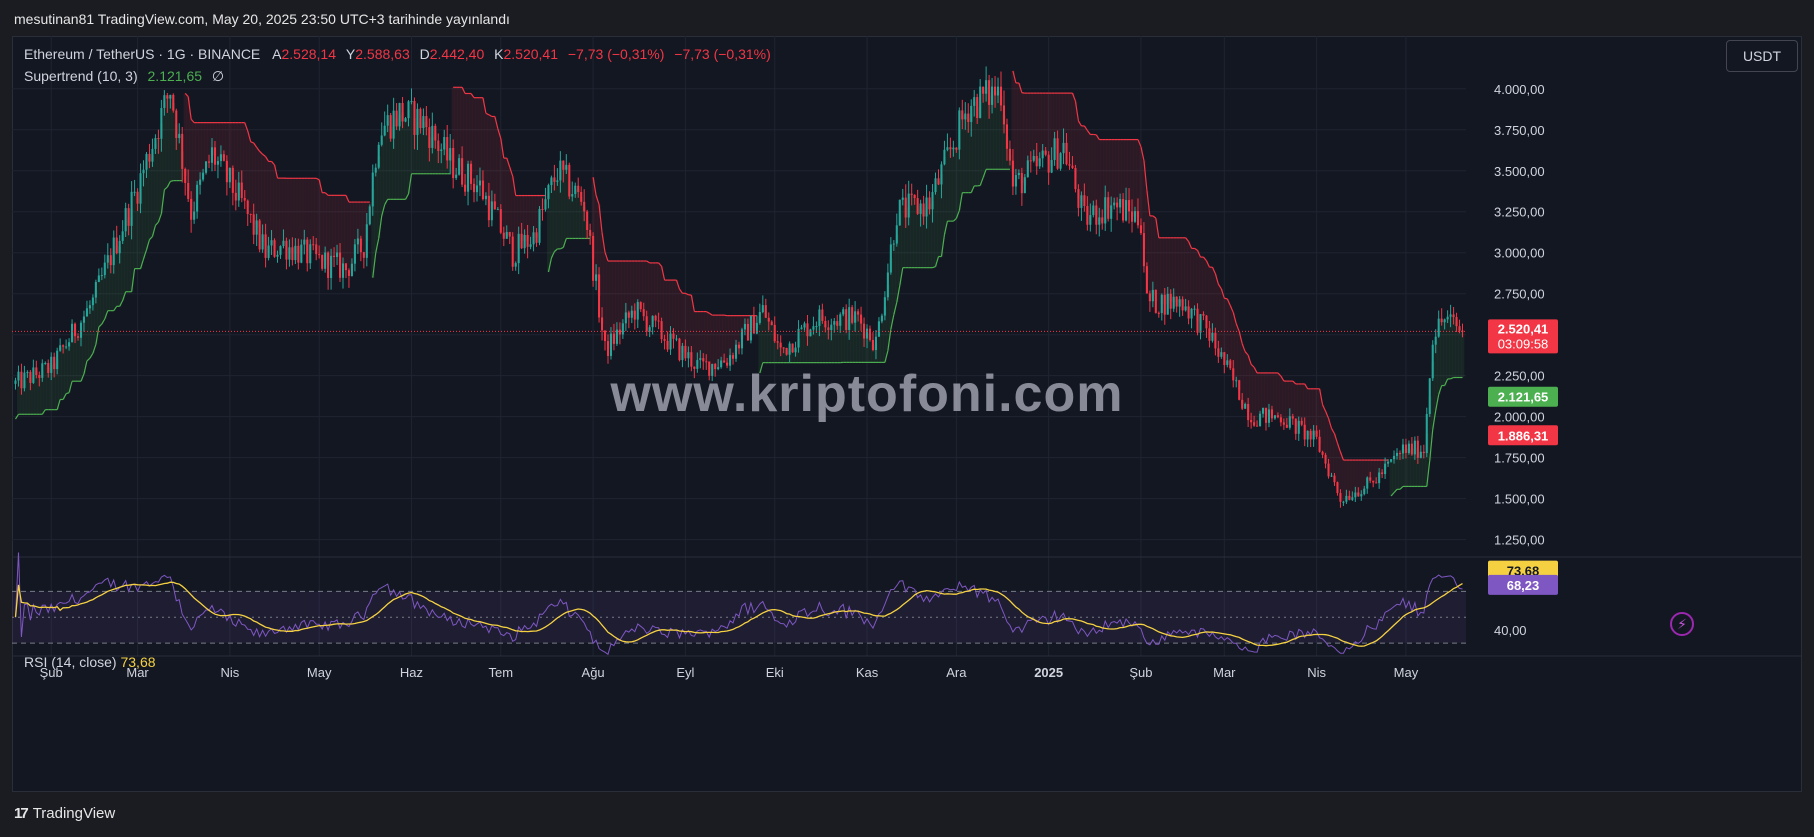 This screenshot has width=1814, height=837. What do you see at coordinates (1519, 540) in the screenshot?
I see `price-tick-label: 1.250,00` at bounding box center [1519, 540].